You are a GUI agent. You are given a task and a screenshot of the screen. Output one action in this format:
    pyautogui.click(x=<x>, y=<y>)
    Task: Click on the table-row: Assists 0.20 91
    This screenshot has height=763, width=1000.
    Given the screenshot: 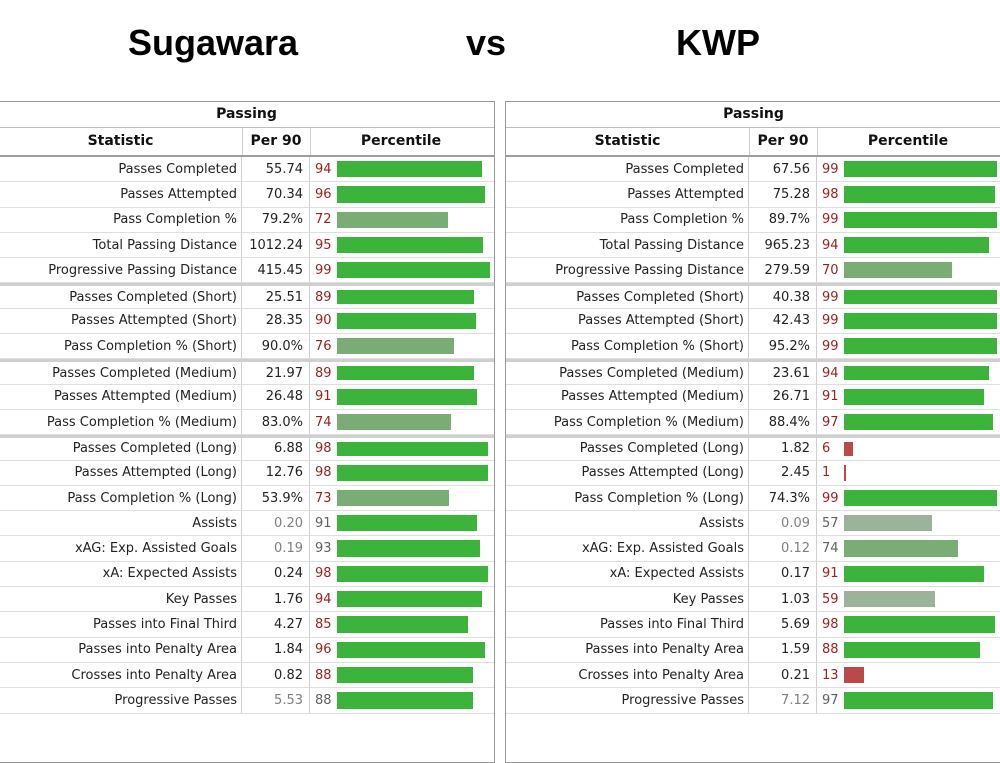 What is the action you would take?
    pyautogui.click(x=247, y=524)
    